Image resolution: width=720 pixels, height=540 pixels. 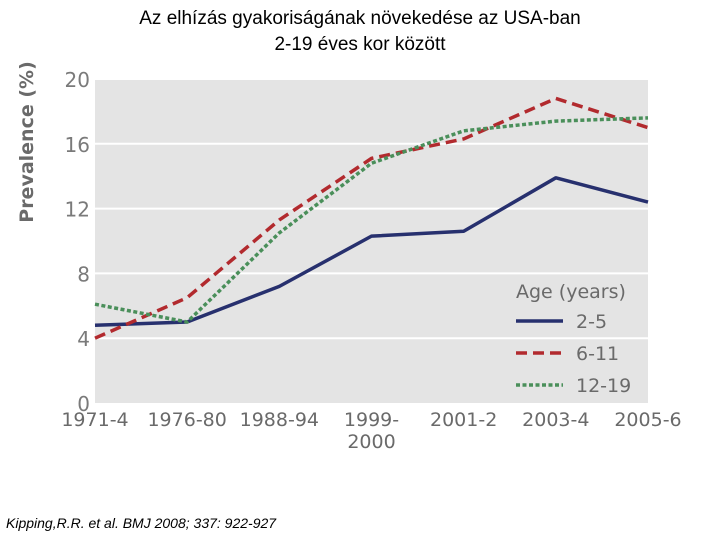 I want to click on x-tick-label: 2005-6, so click(x=647, y=420).